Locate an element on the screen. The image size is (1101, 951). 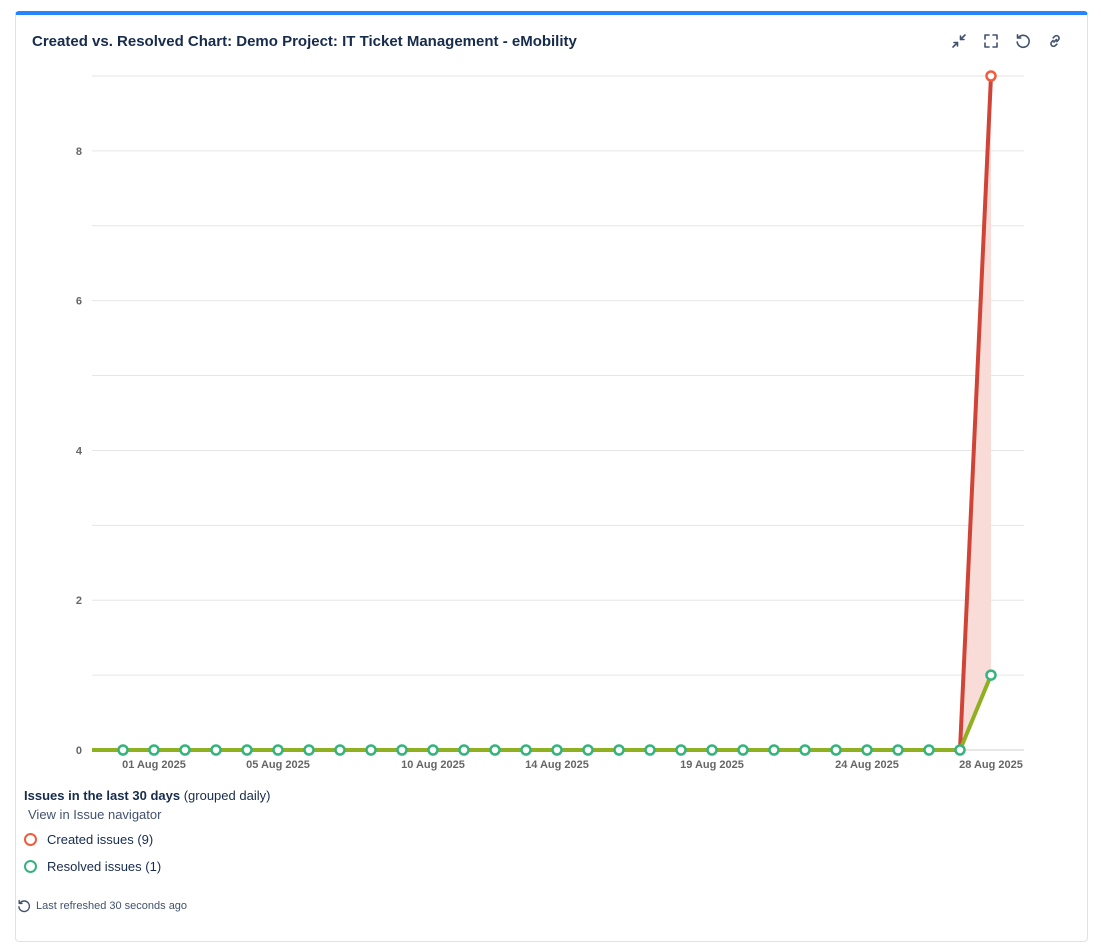
fullscreen-button is located at coordinates (991, 41).